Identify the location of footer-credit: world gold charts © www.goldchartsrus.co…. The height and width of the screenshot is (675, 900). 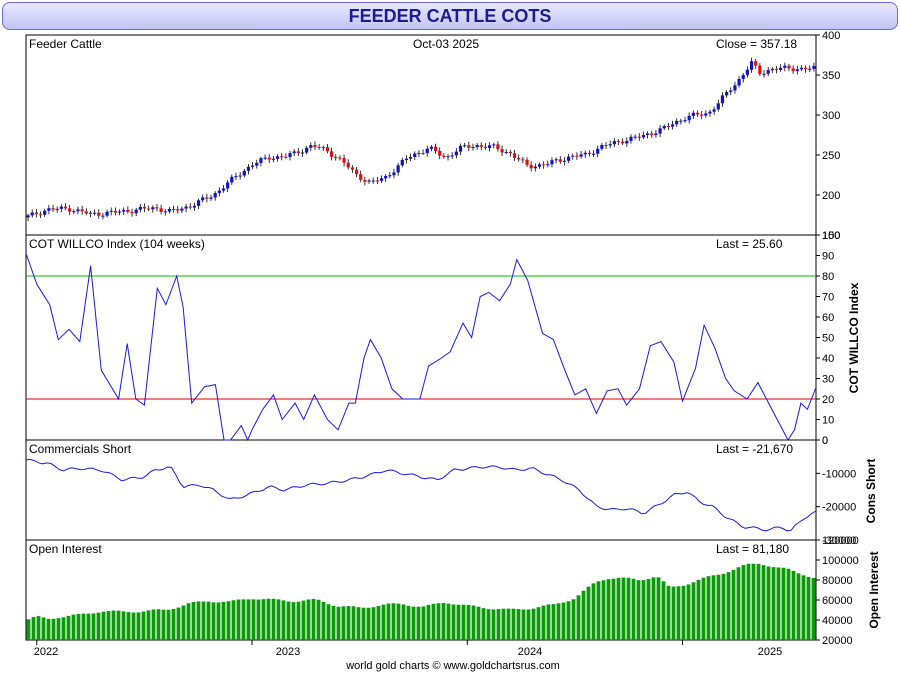
(452, 666).